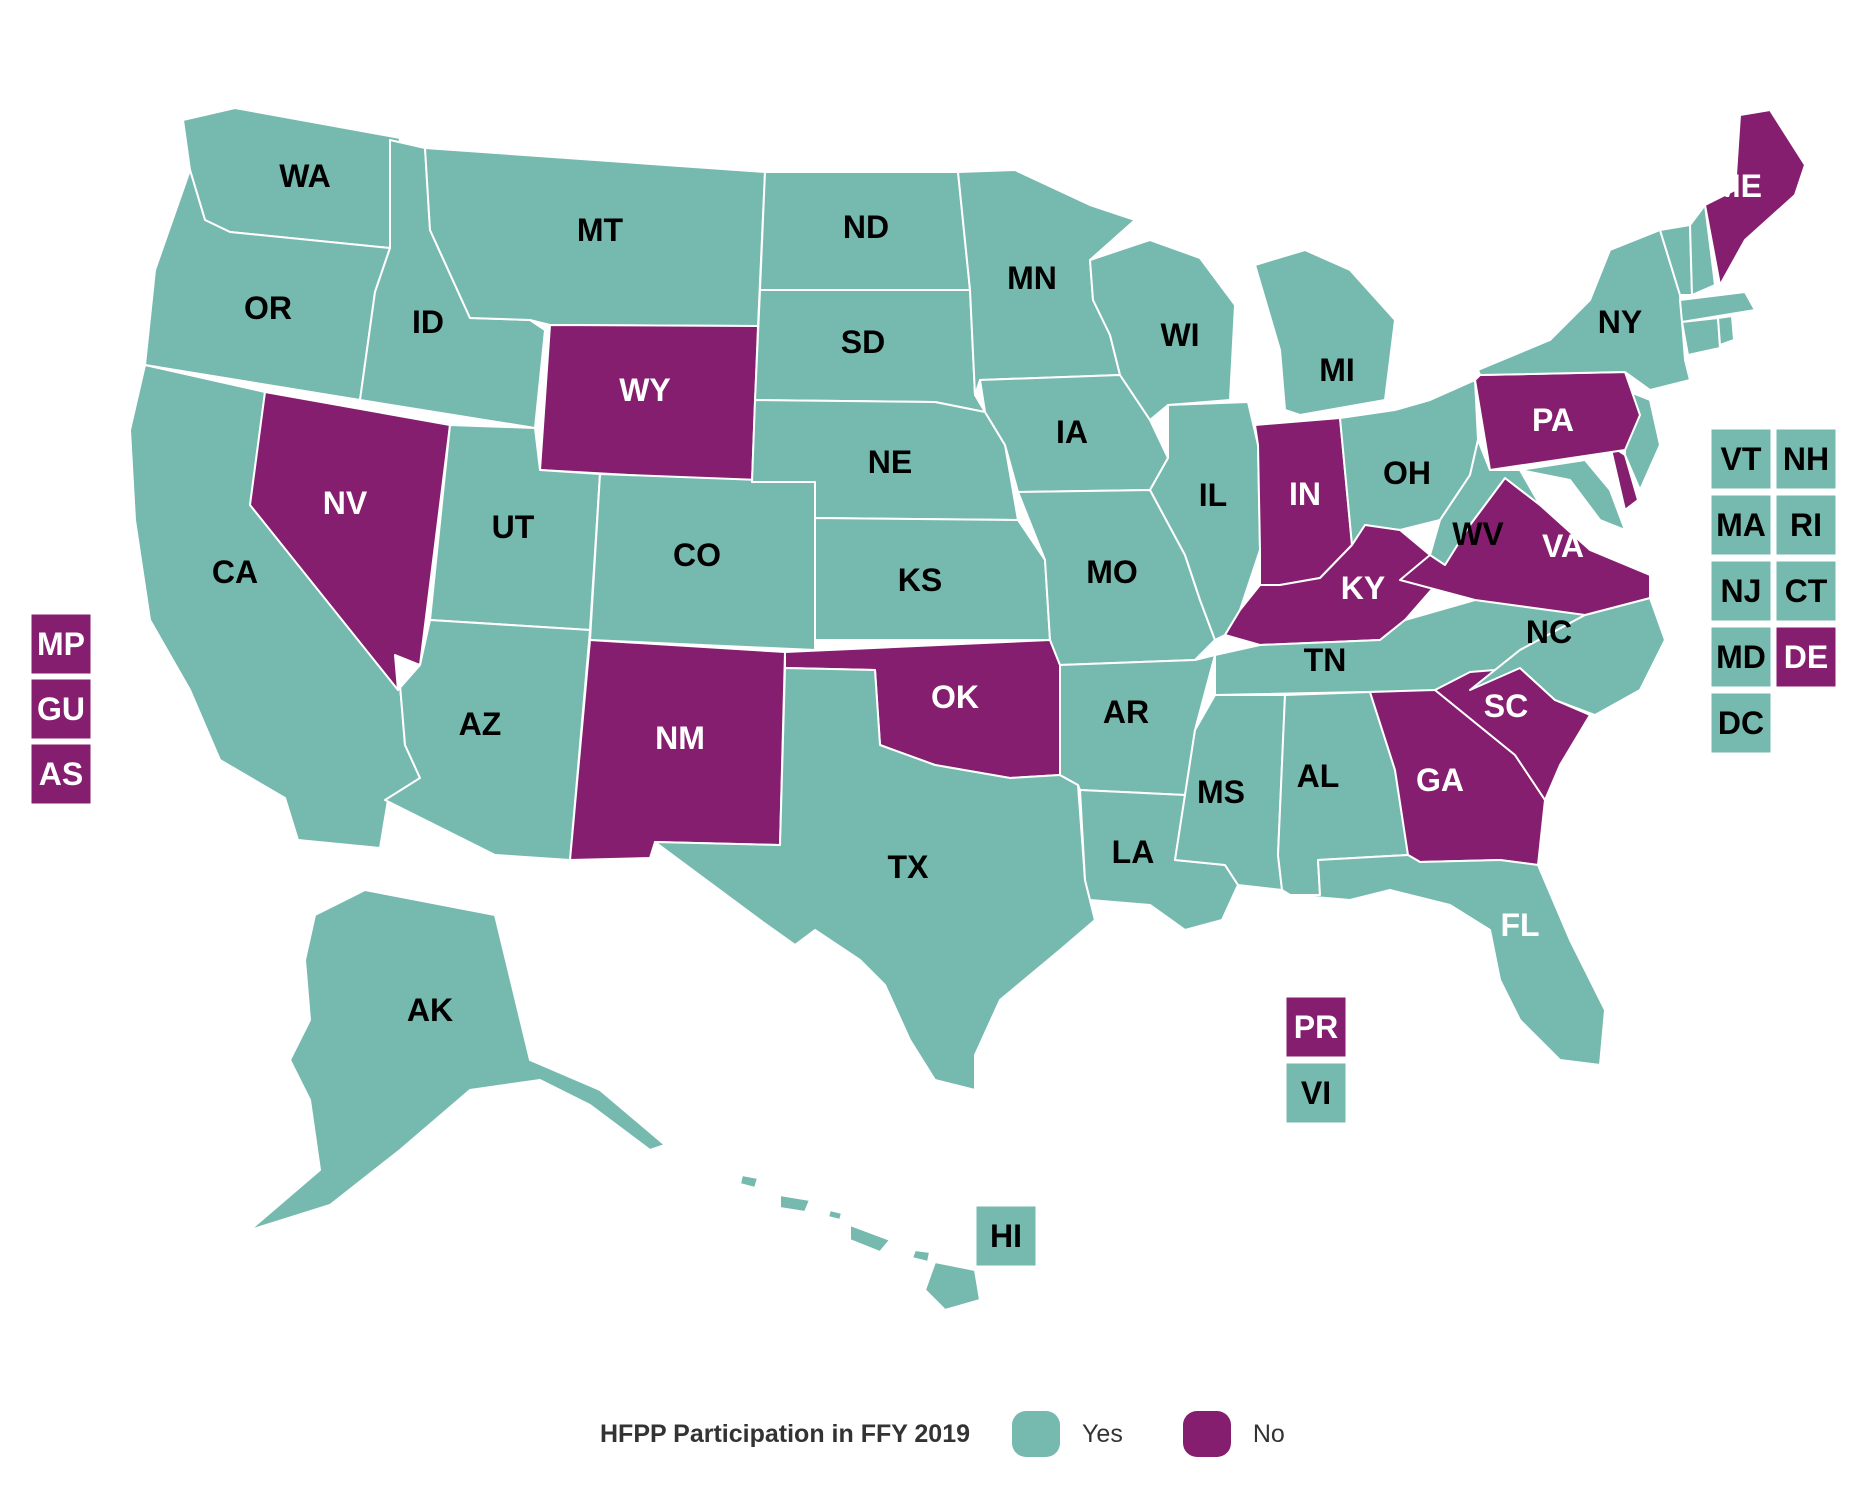 The image size is (1859, 1499). Describe the element at coordinates (1179, 335) in the screenshot. I see `state-label-wi: WI` at that location.